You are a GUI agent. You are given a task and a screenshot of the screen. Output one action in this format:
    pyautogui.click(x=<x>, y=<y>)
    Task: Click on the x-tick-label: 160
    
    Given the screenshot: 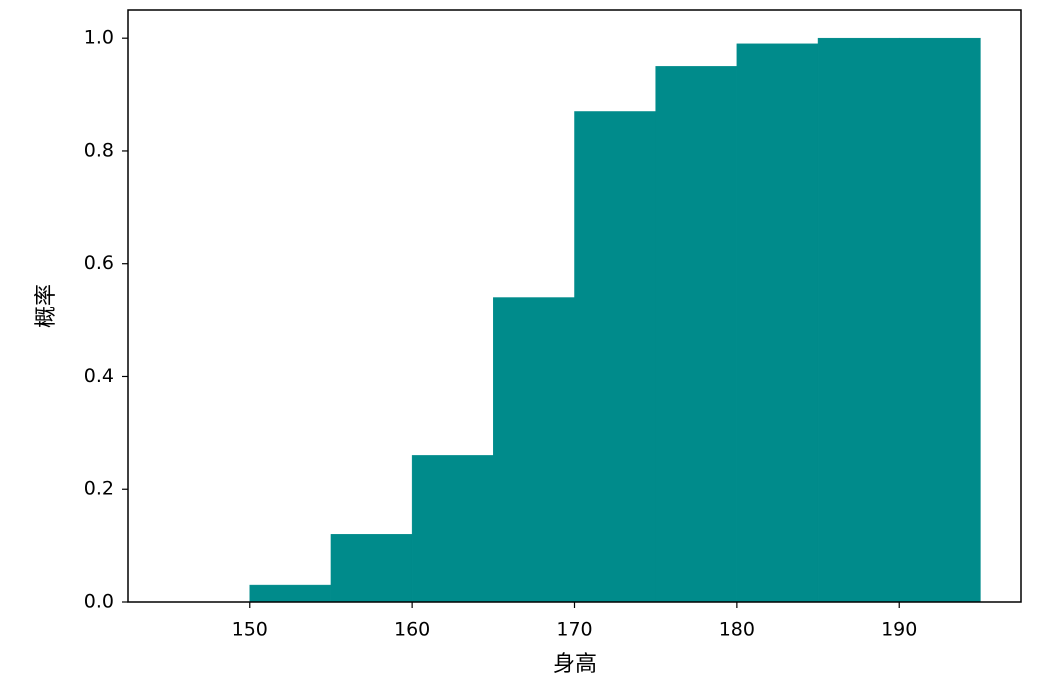 What is the action you would take?
    pyautogui.click(x=412, y=630)
    